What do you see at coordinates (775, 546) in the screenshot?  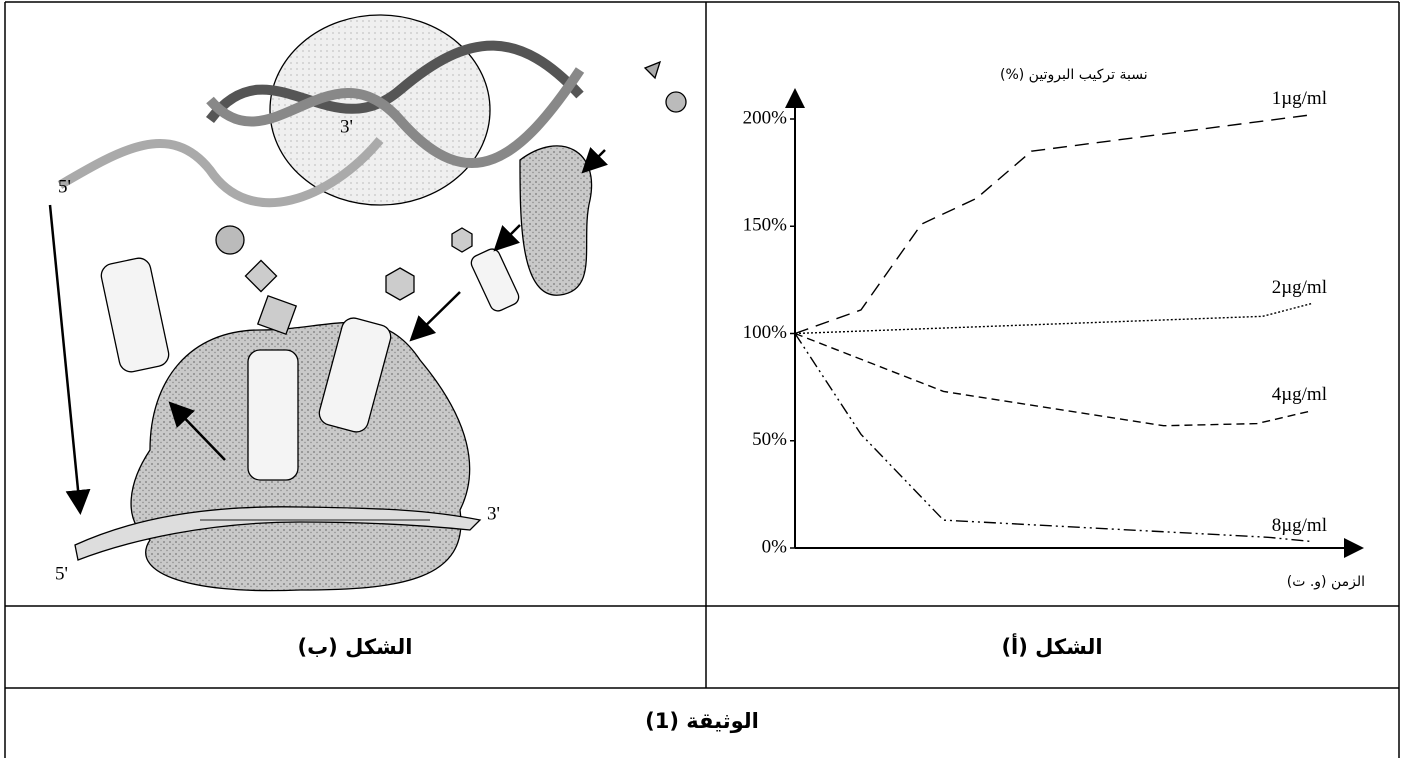 I see `y-tick-label: 0%` at bounding box center [775, 546].